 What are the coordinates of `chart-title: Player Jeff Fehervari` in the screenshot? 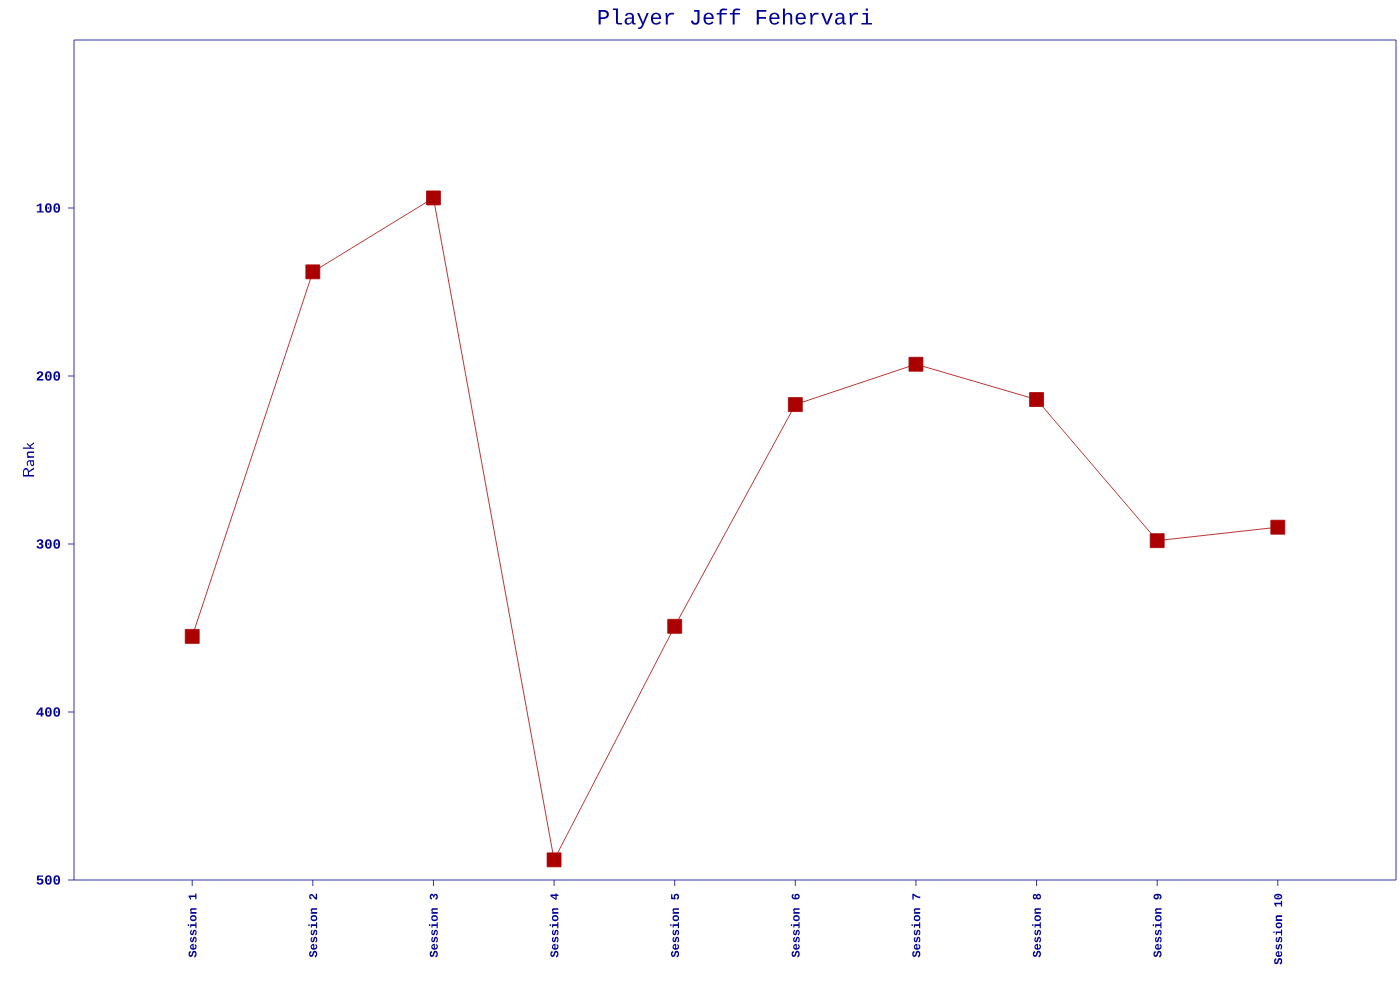 It's located at (735, 18).